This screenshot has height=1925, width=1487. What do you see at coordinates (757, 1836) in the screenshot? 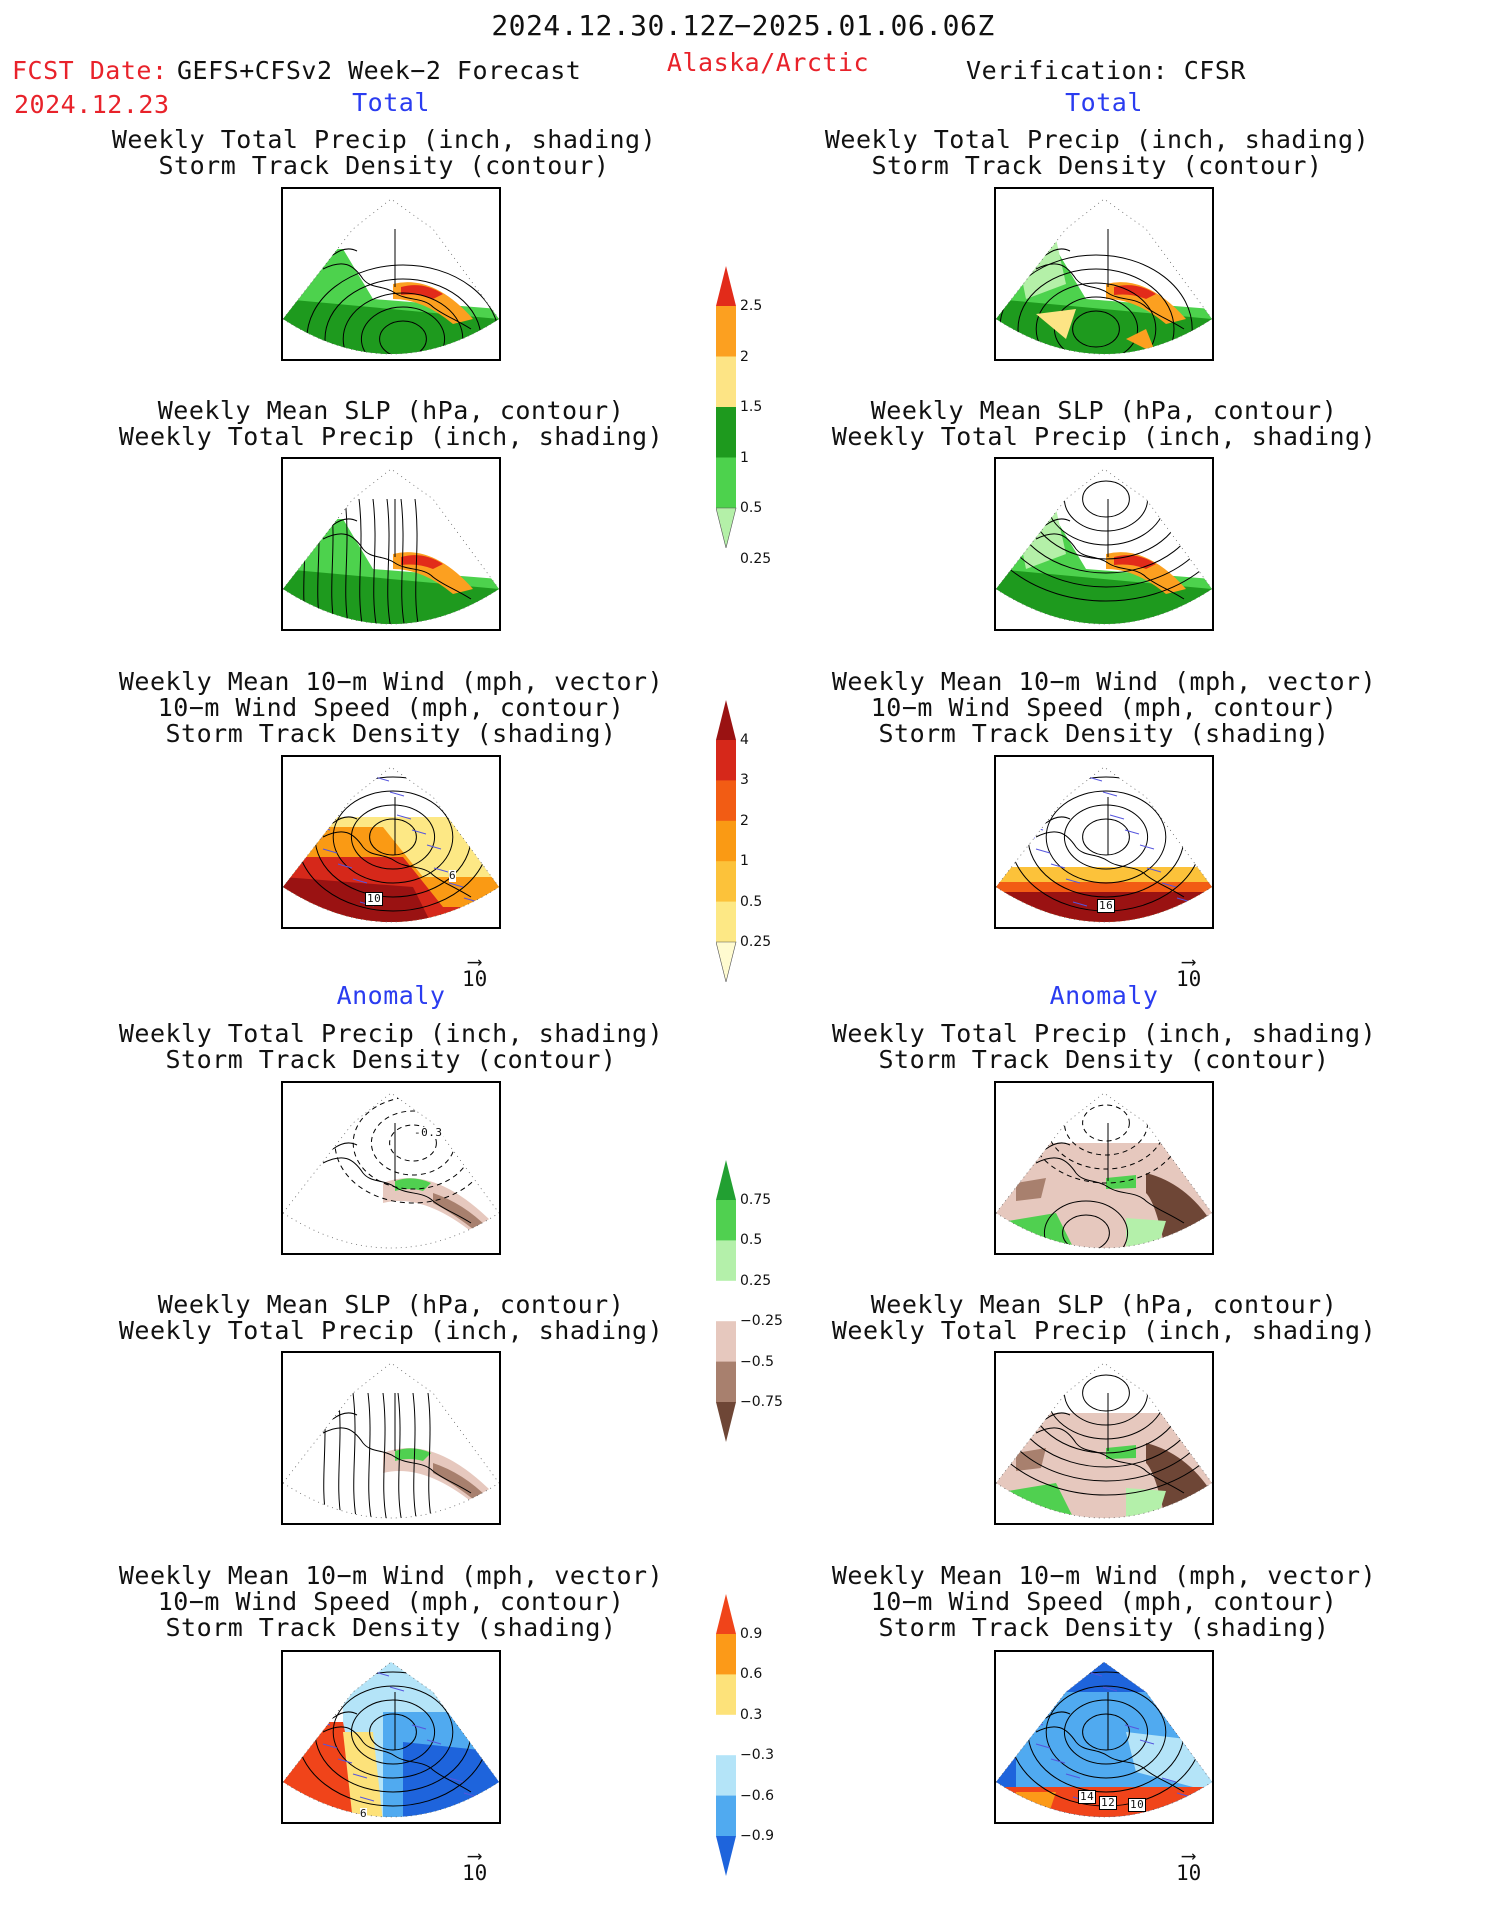
I see `colorbar-tick-label: −0.9` at bounding box center [757, 1836].